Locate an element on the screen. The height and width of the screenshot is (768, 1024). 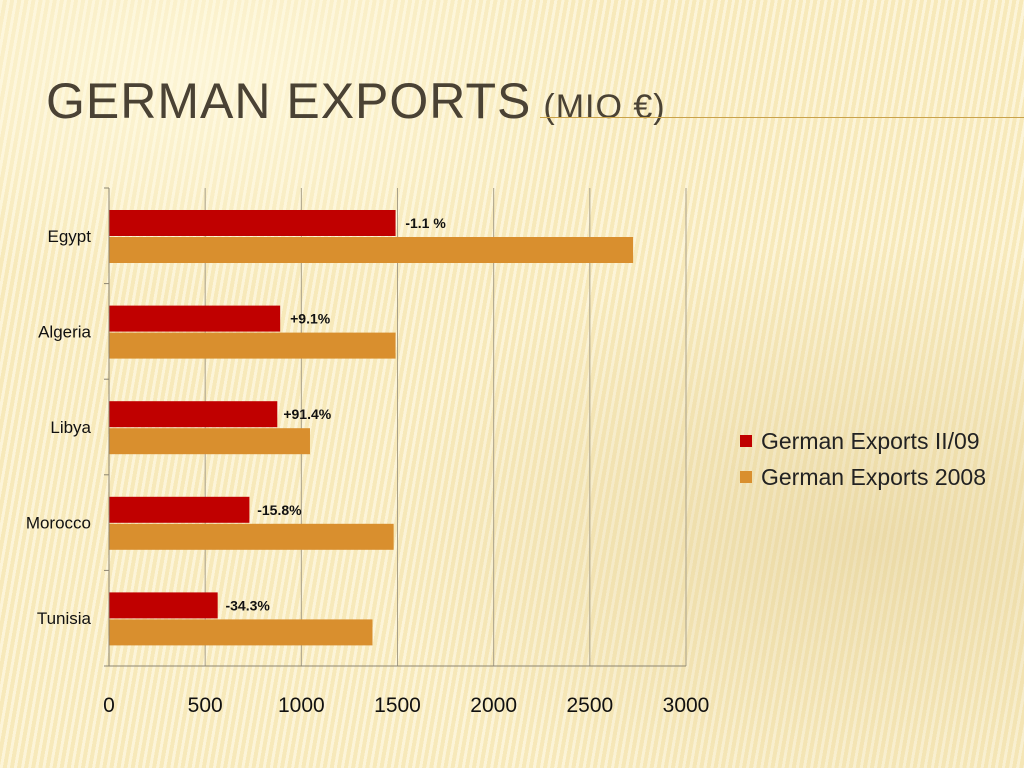
legend-item-2008: German Exports 2008 is located at coordinates (863, 477).